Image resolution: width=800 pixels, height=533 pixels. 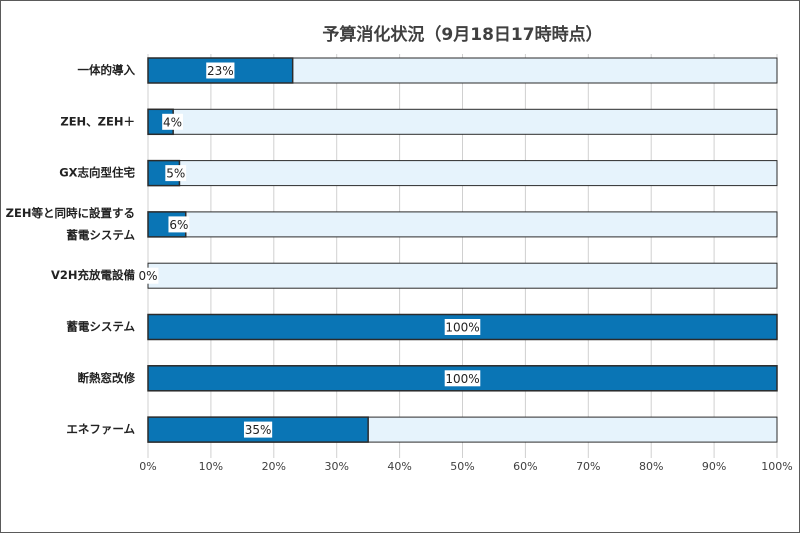 I want to click on x-tick-label: 50%, so click(x=462, y=466).